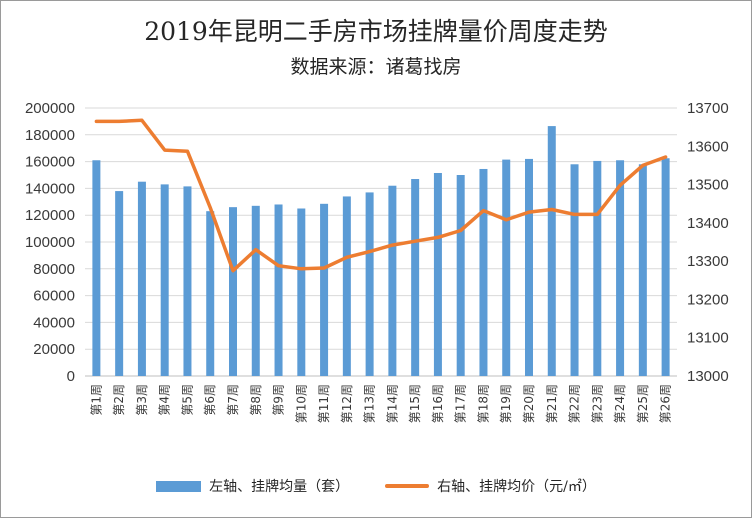 Image resolution: width=752 pixels, height=518 pixels. I want to click on legend-item-line: 右轴、挂牌均价（元/㎡）, so click(490, 486).